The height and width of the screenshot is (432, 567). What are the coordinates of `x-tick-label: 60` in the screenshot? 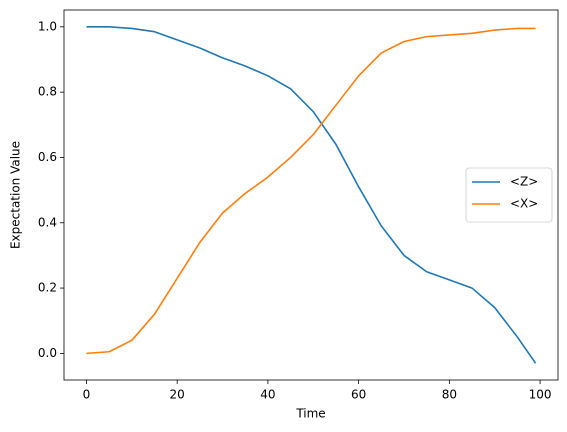 It's located at (358, 395).